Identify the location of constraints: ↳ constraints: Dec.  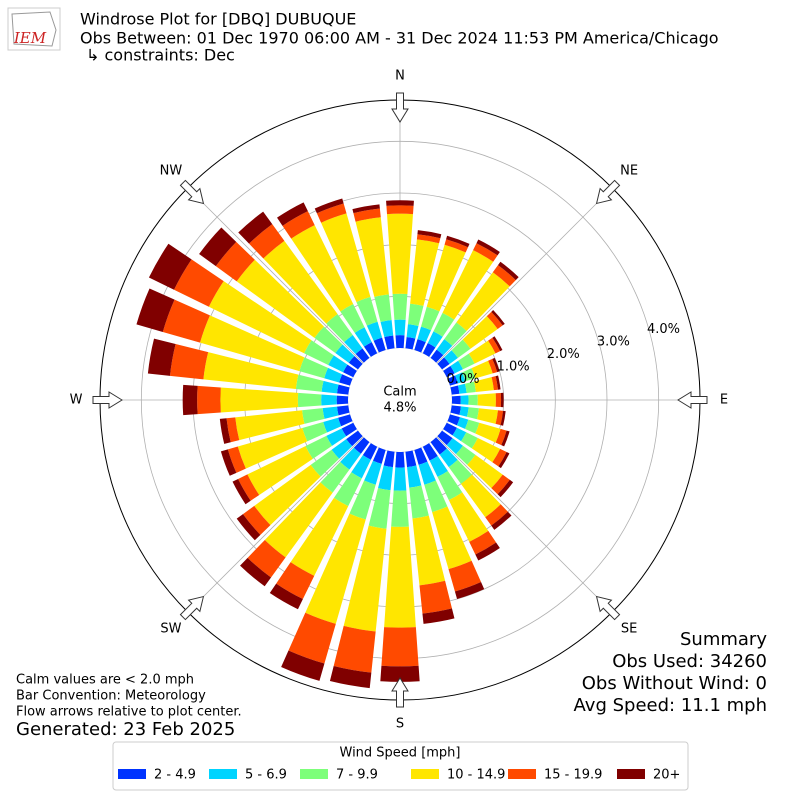
(160, 55).